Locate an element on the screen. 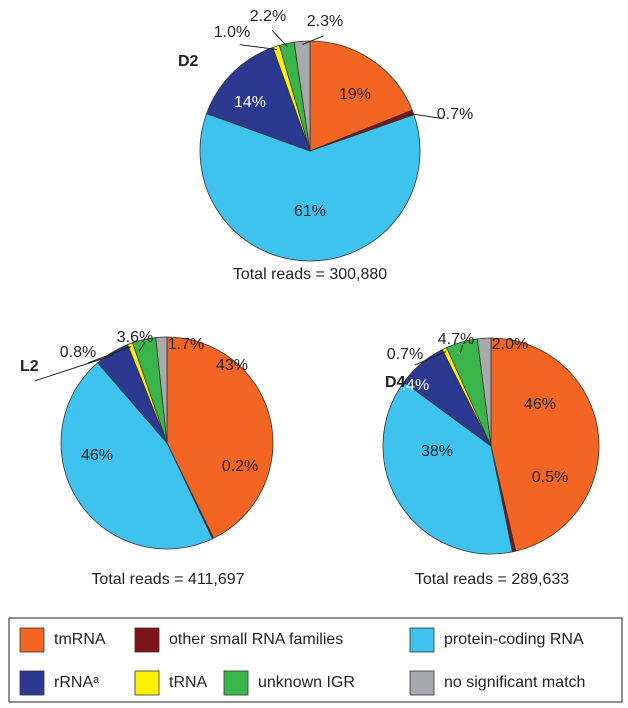 This screenshot has width=628, height=708. value-label: 2.3% is located at coordinates (325, 21).